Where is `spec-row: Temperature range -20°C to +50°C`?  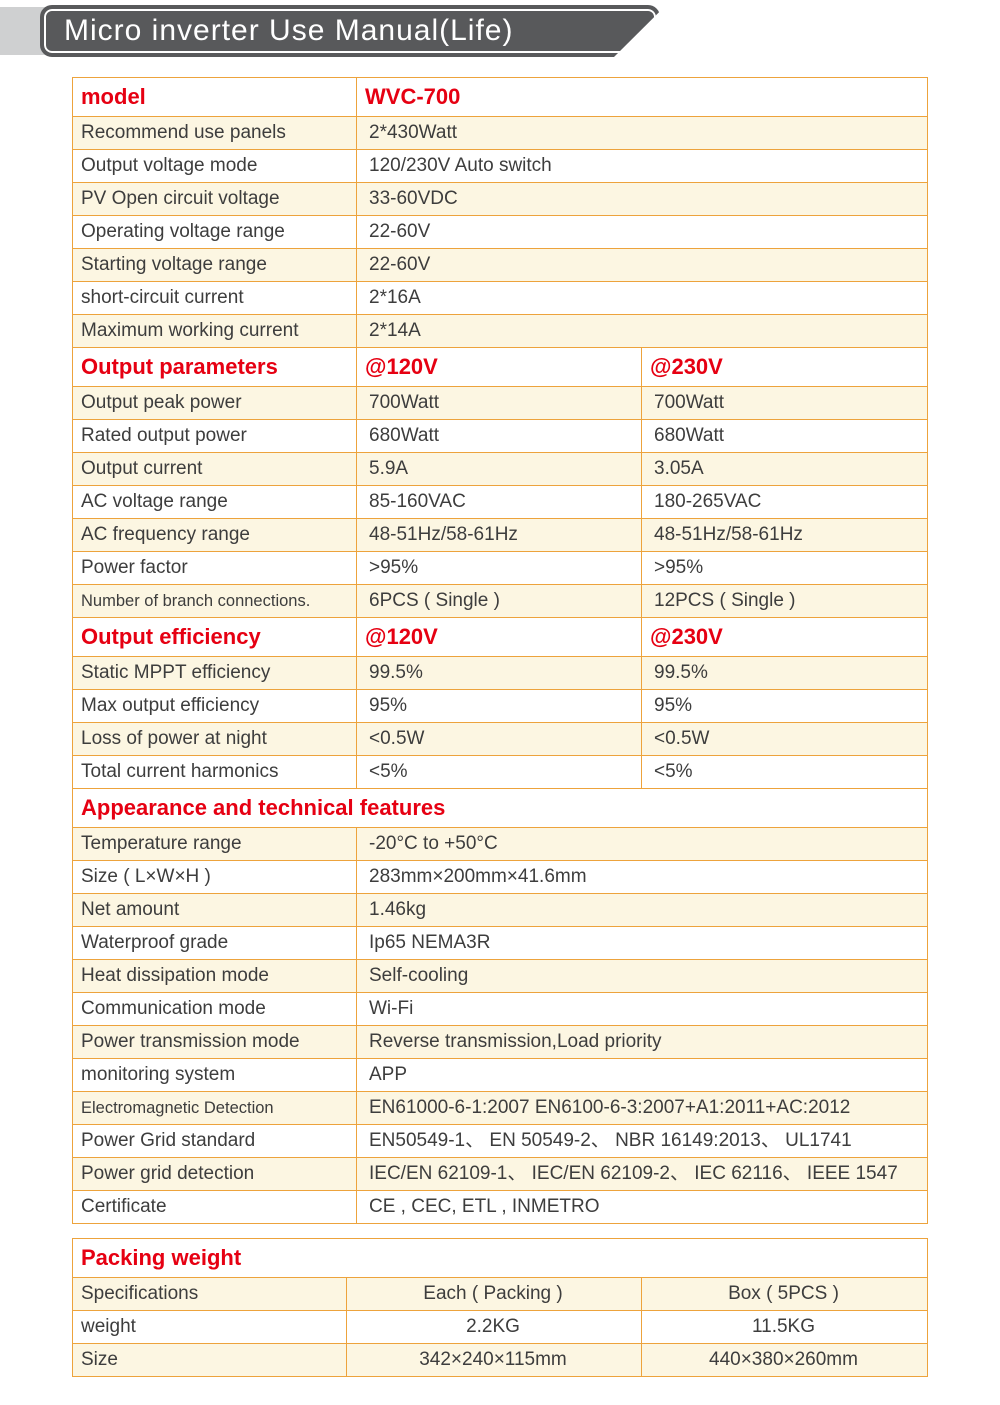
spec-row: Temperature range -20°C to +50°C is located at coordinates (500, 843).